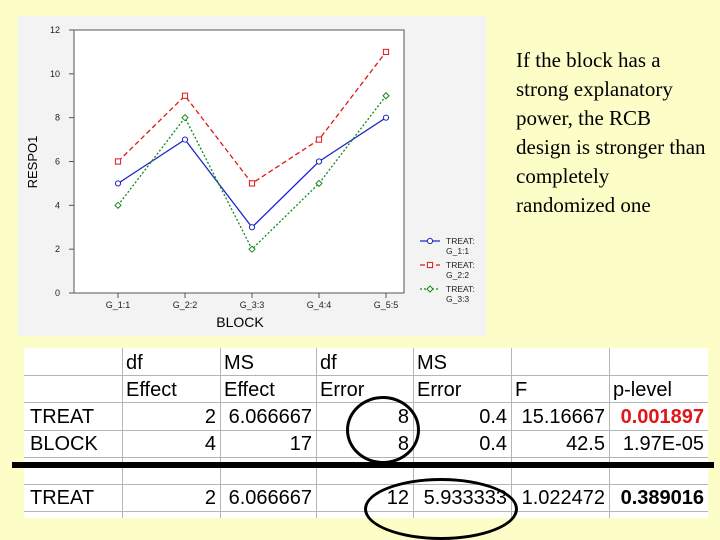  Describe the element at coordinates (249, 390) in the screenshot. I see `header-effect-2: Effect` at that location.